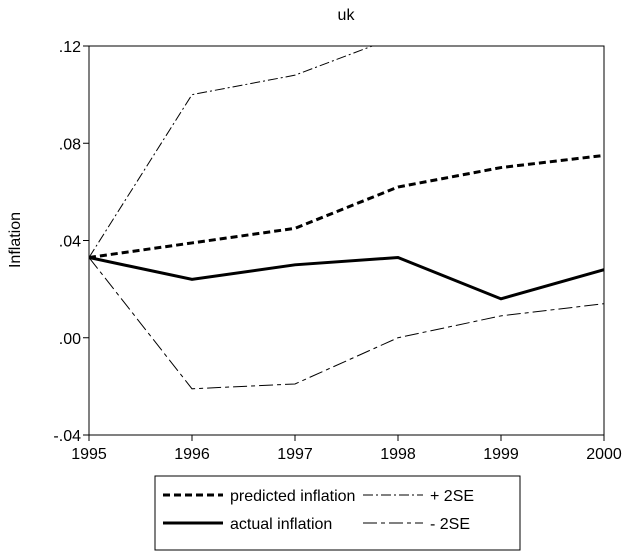 This screenshot has height=560, width=629. Describe the element at coordinates (281, 524) in the screenshot. I see `legend-label: actual inflation` at that location.